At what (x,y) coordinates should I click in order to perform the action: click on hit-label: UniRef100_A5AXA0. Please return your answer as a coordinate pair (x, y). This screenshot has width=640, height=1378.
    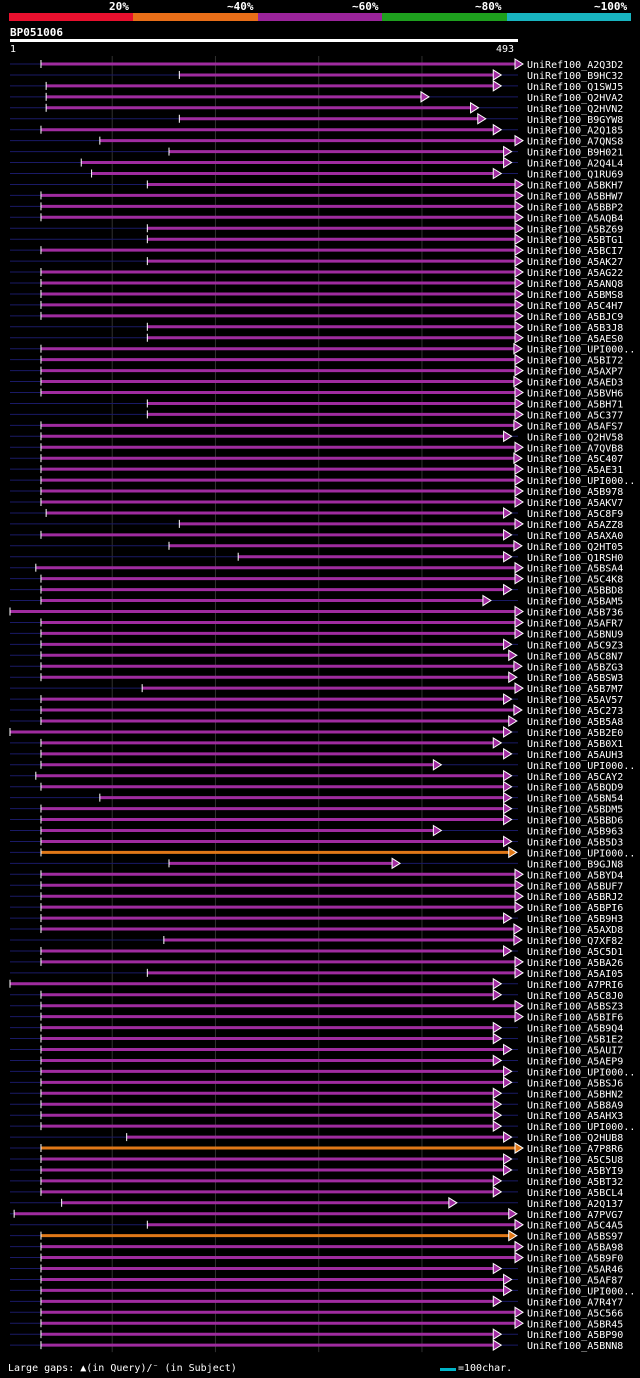
    Looking at the image, I should click on (575, 536).